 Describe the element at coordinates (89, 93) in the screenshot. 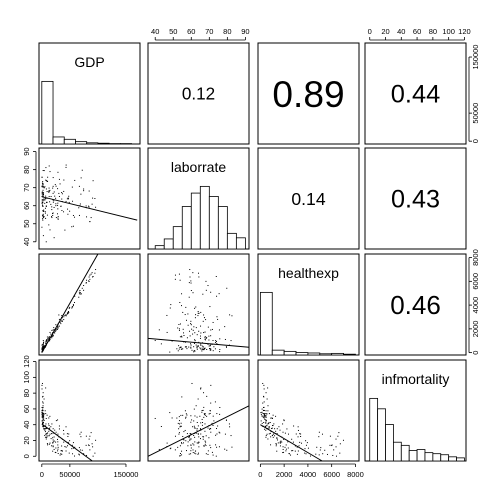

I see `panel-GDP-GDP: GDP` at that location.